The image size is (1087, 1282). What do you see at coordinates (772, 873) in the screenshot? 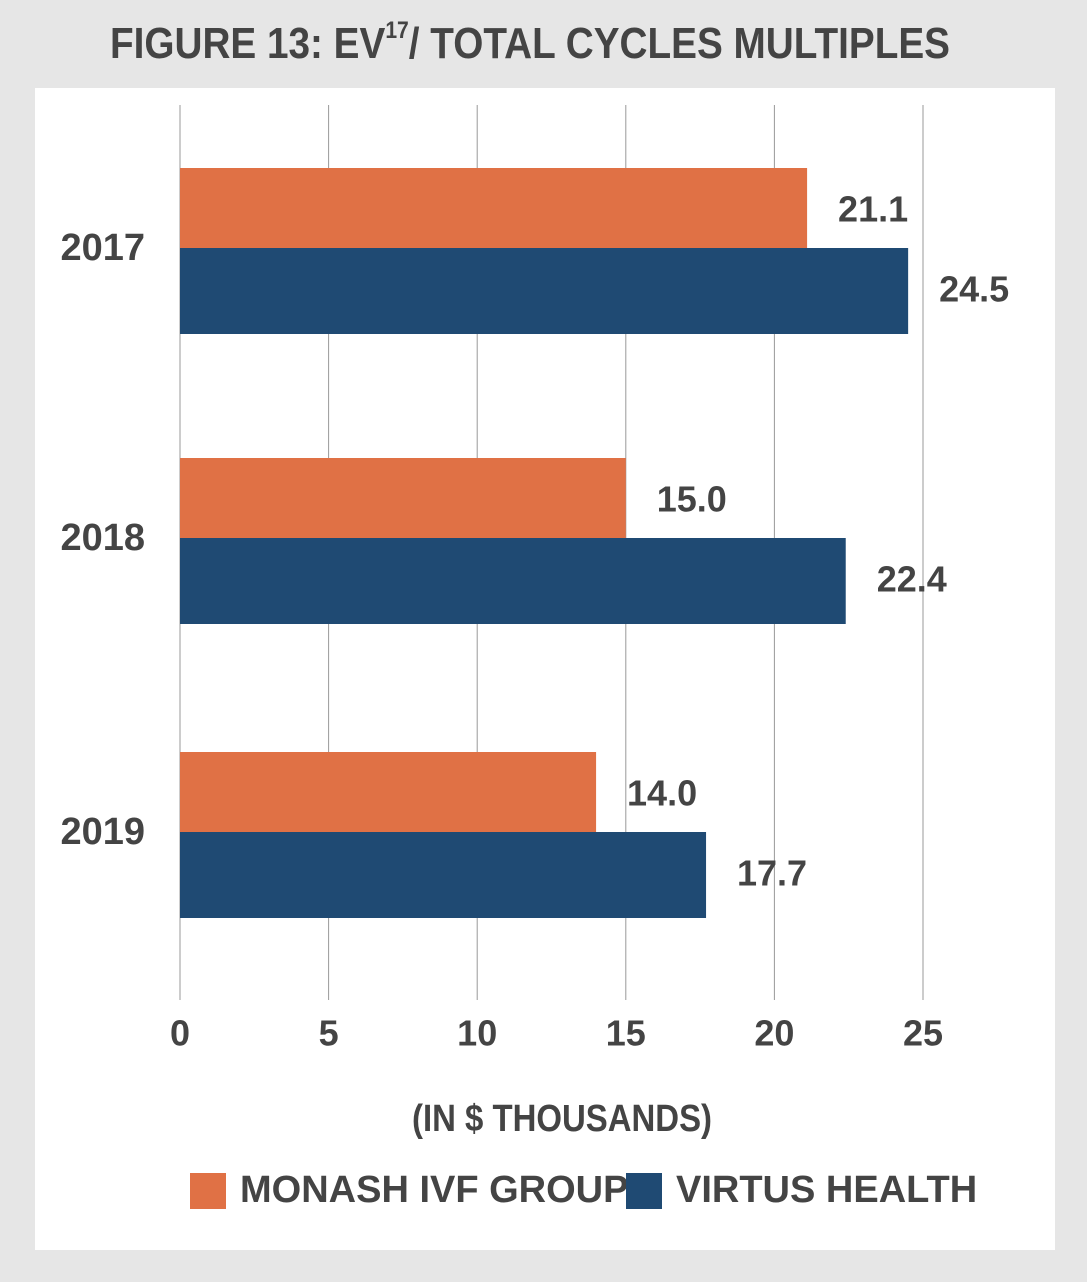
I see `value-label: 17.7` at bounding box center [772, 873].